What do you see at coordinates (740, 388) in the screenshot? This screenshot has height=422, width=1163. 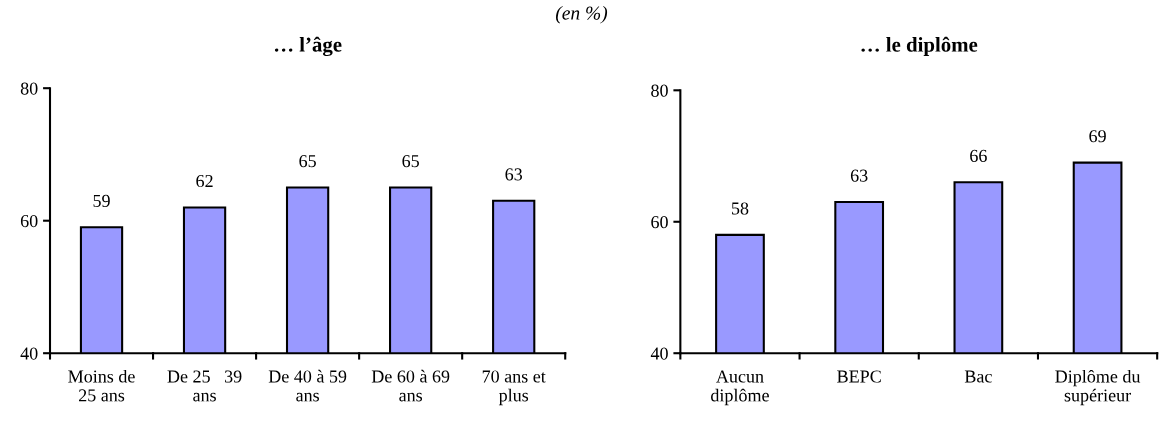 I see `x-tick-label: Aucun diplôme` at bounding box center [740, 388].